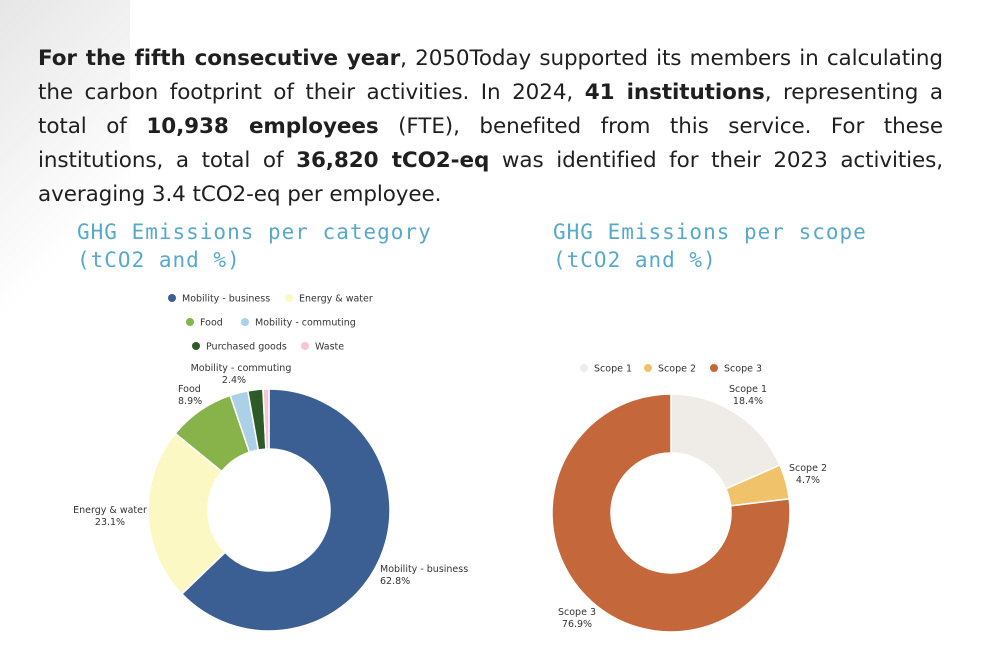 The width and height of the screenshot is (994, 646). I want to click on category-chart-title-line1: GHG Emissions per category, so click(254, 232).